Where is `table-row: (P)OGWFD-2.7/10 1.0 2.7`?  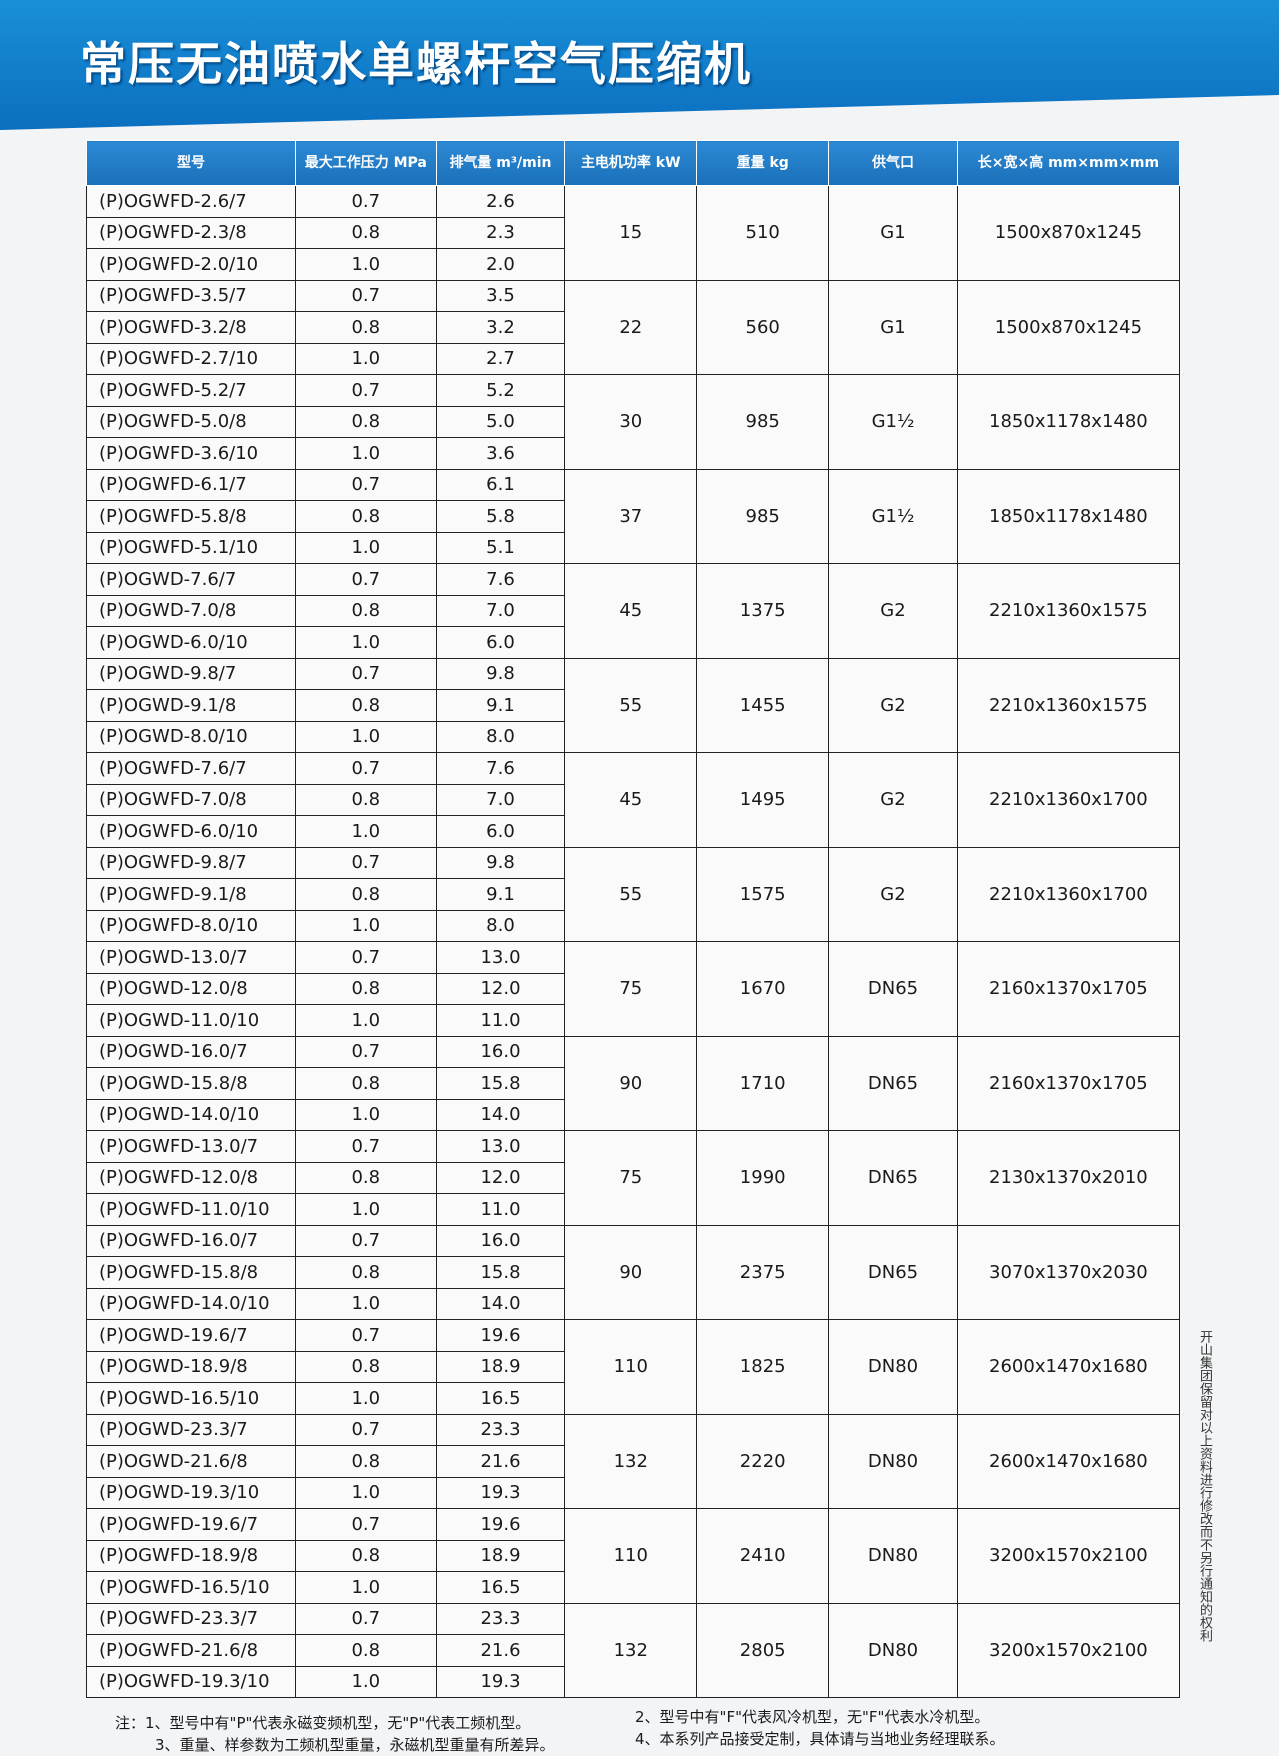
table-row: (P)OGWFD-2.7/10 1.0 2.7 is located at coordinates (633, 358).